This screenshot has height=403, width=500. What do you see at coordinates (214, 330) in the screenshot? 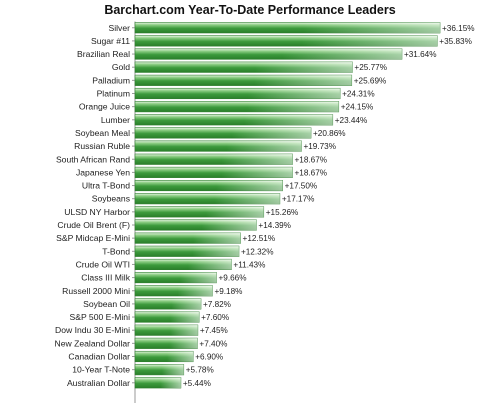
I see `value-label: +7.45%` at bounding box center [214, 330].